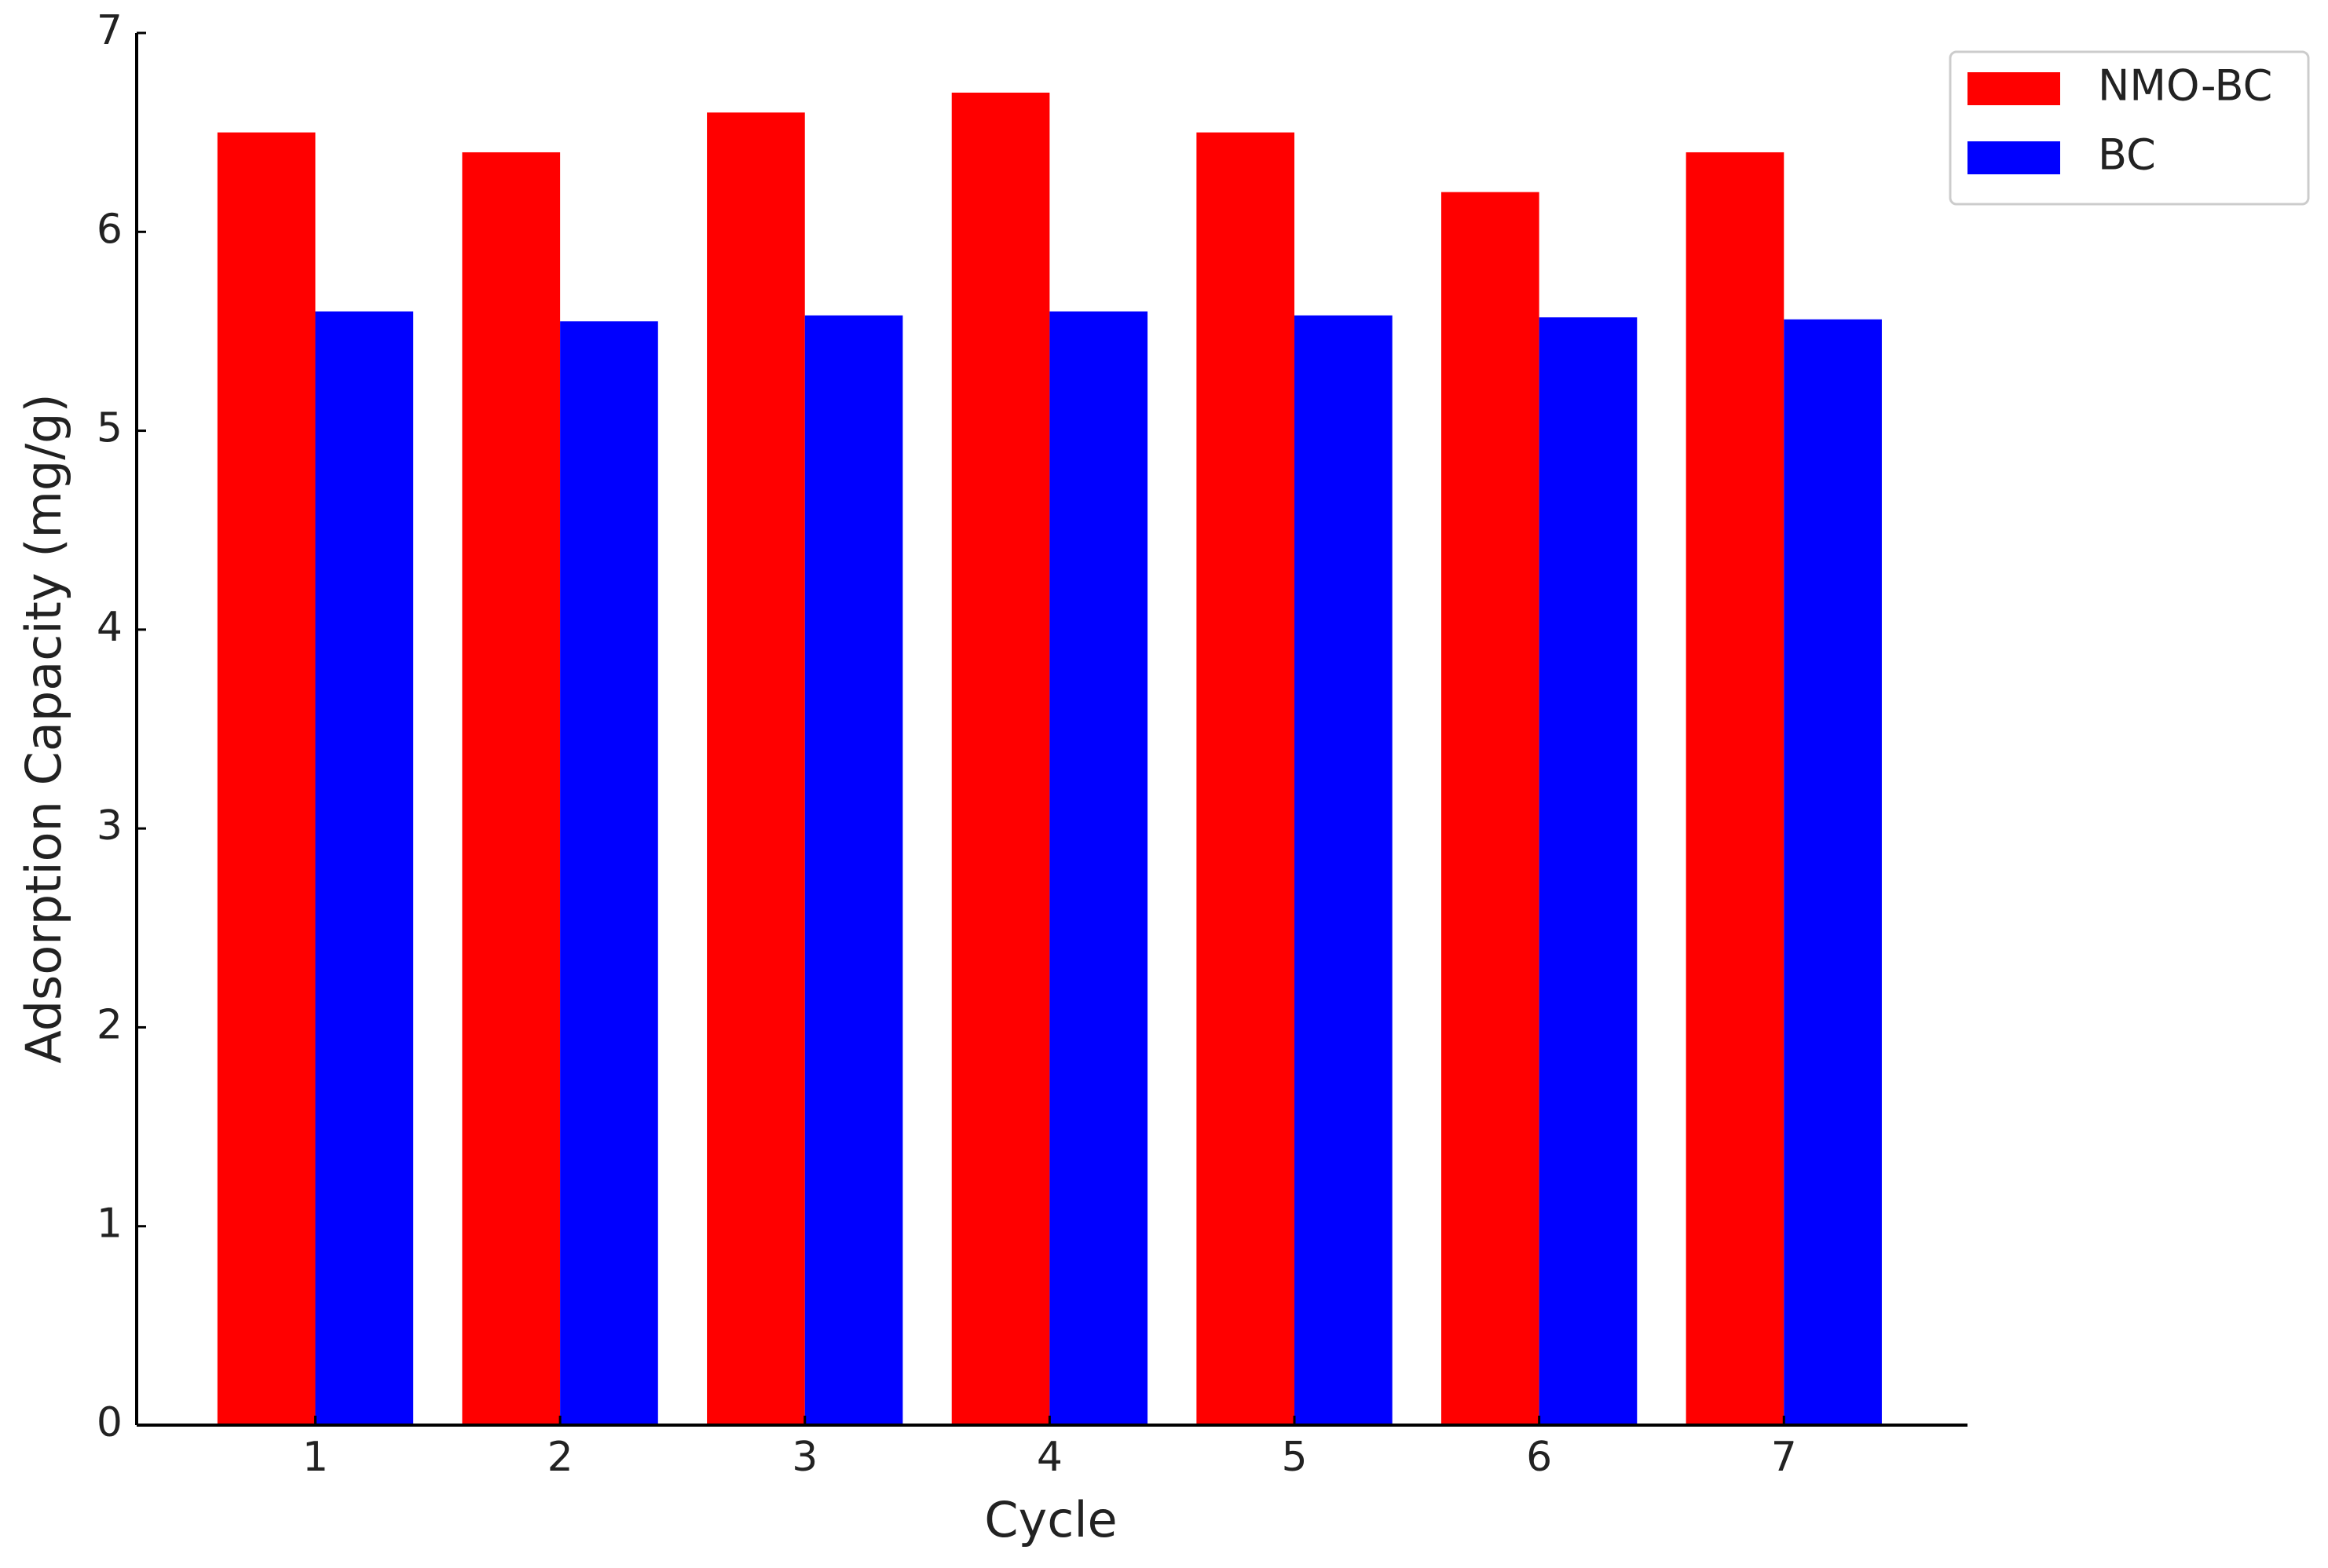 The image size is (2328, 1568). I want to click on x-tick-label: 7, so click(1784, 1457).